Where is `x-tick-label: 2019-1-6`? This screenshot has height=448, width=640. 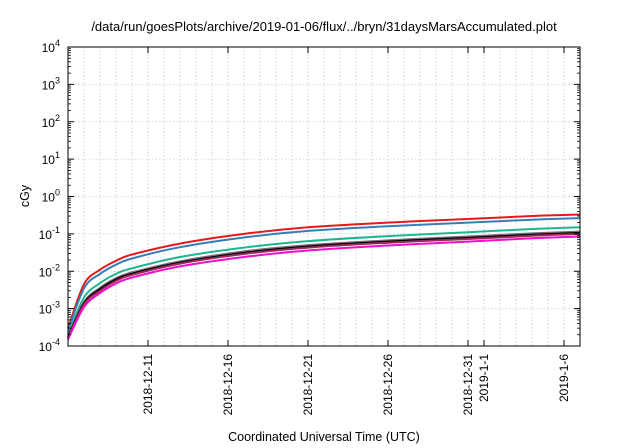 x-tick-label: 2019-1-6 is located at coordinates (564, 378).